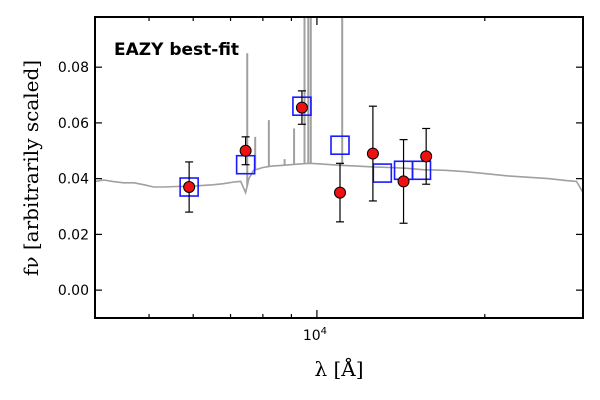  I want to click on y-axis-label: fν [arbitrarily scaled], so click(31, 168).